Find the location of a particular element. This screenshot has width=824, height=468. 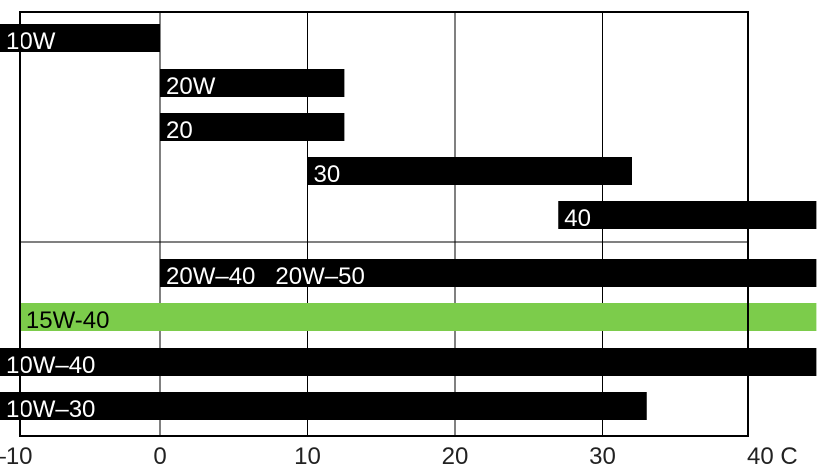

bar-label-1: 10W is located at coordinates (31, 41).